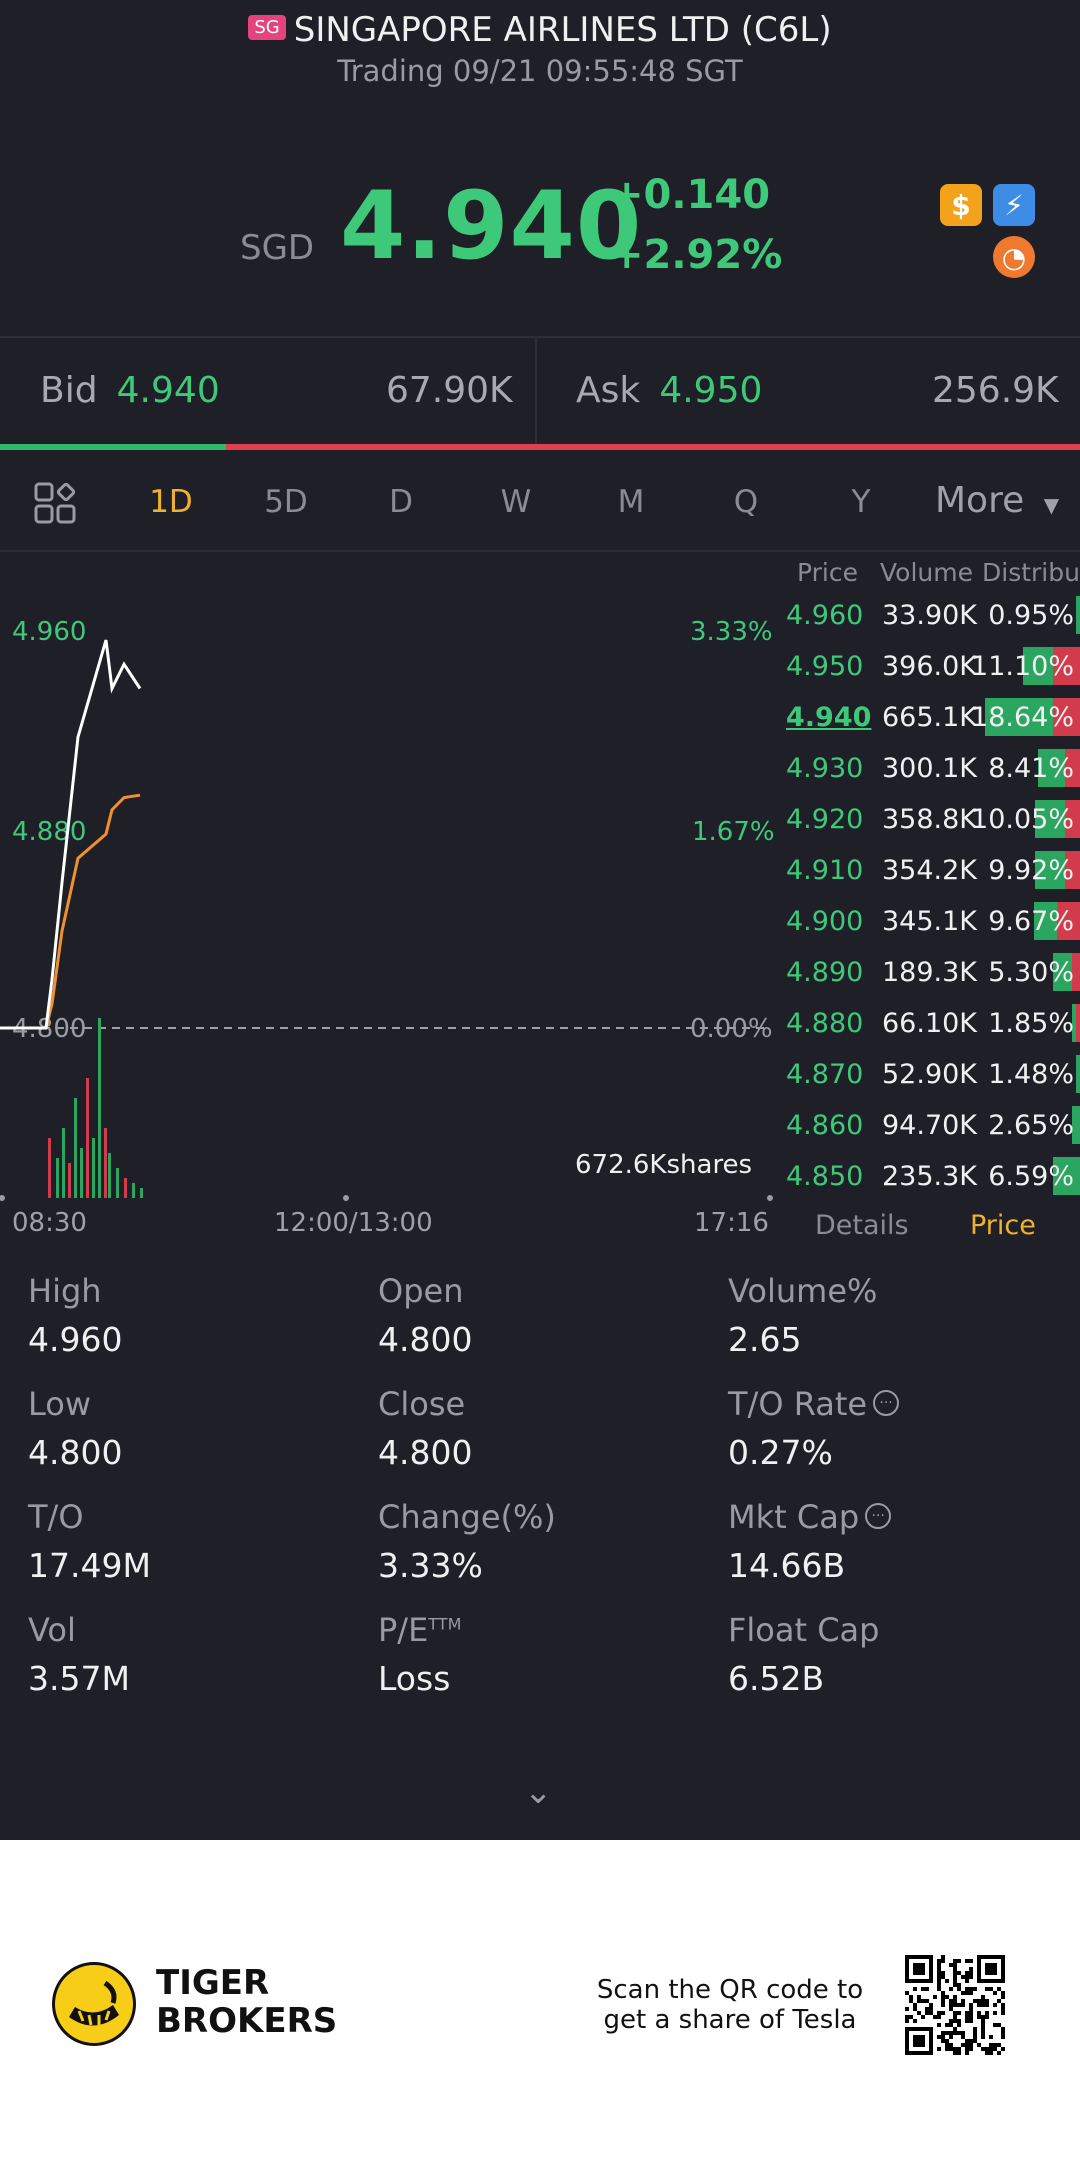  Describe the element at coordinates (980, 500) in the screenshot. I see `more-label: More` at that location.